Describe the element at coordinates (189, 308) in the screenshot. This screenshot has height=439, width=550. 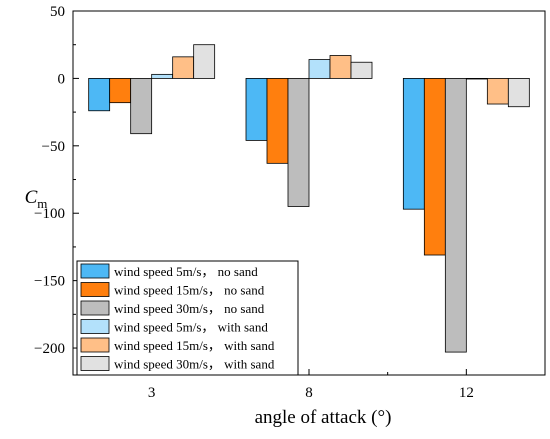
I see `legend-label: wind speed 30m/s， no sand` at that location.